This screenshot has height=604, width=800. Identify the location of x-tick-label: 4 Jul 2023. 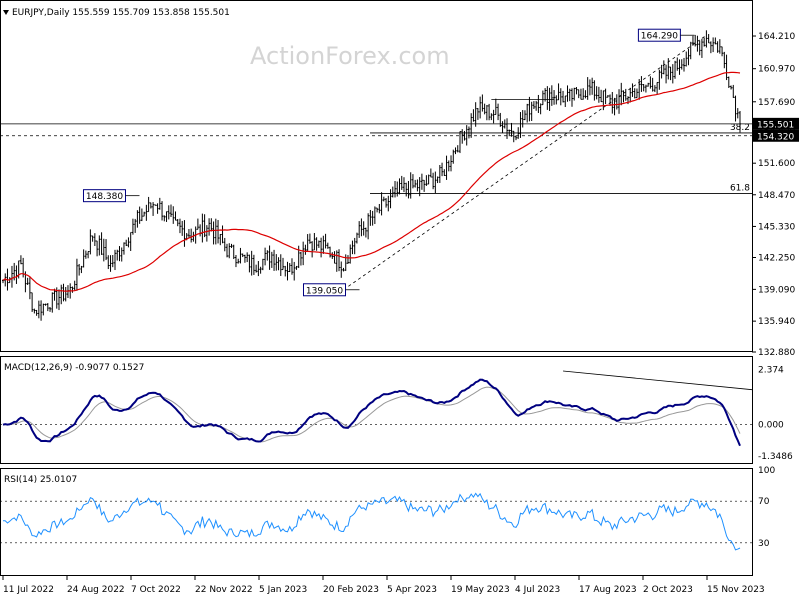
(537, 590).